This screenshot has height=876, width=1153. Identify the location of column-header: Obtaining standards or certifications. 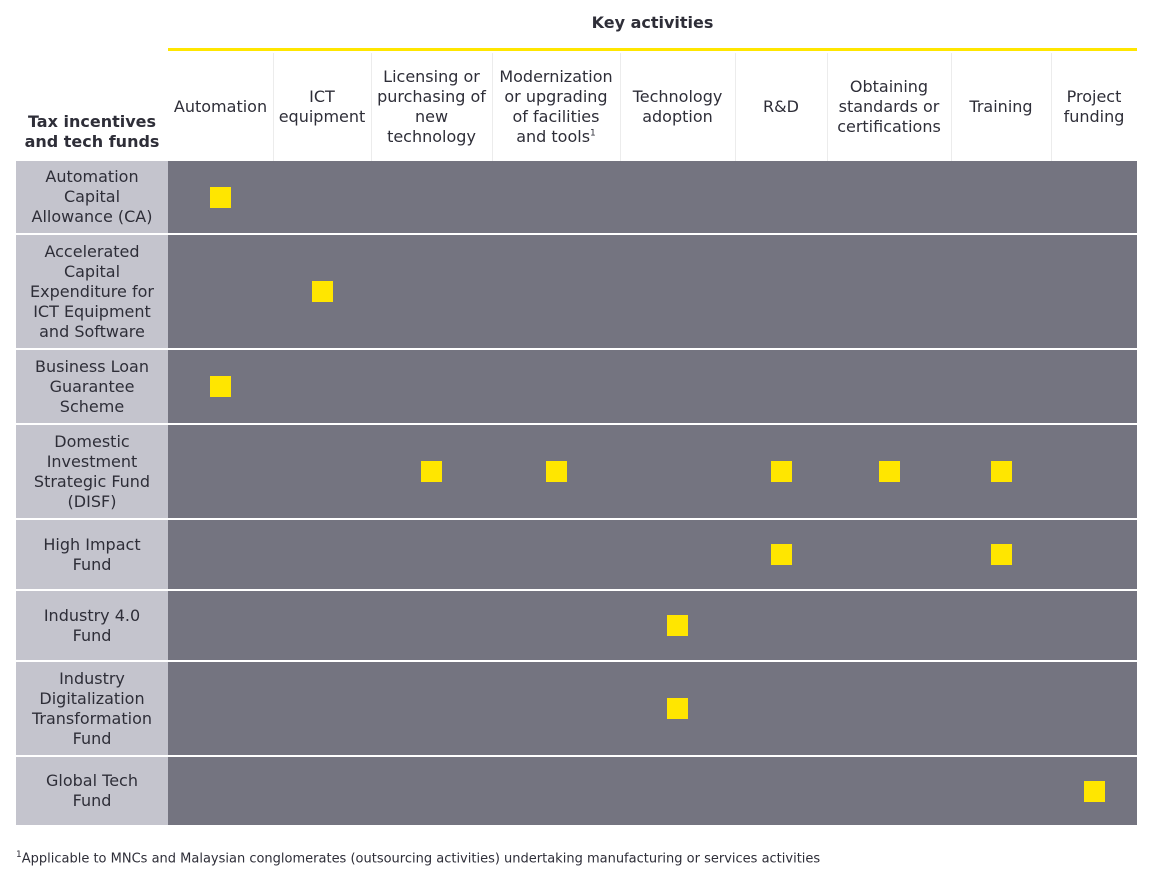
(889, 107).